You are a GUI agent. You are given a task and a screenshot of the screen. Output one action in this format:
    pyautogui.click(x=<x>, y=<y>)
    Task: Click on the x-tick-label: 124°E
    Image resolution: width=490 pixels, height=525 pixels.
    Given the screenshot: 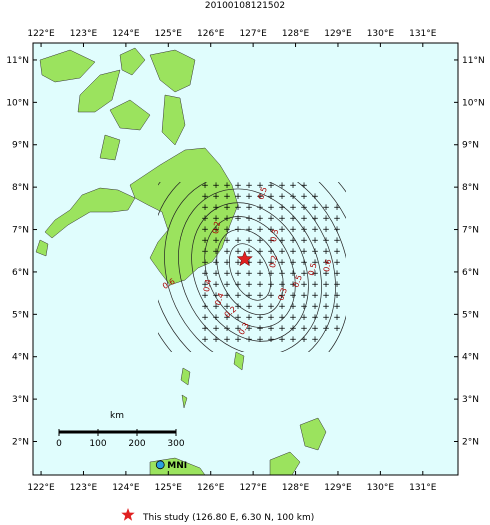 What is the action you would take?
    pyautogui.click(x=126, y=34)
    